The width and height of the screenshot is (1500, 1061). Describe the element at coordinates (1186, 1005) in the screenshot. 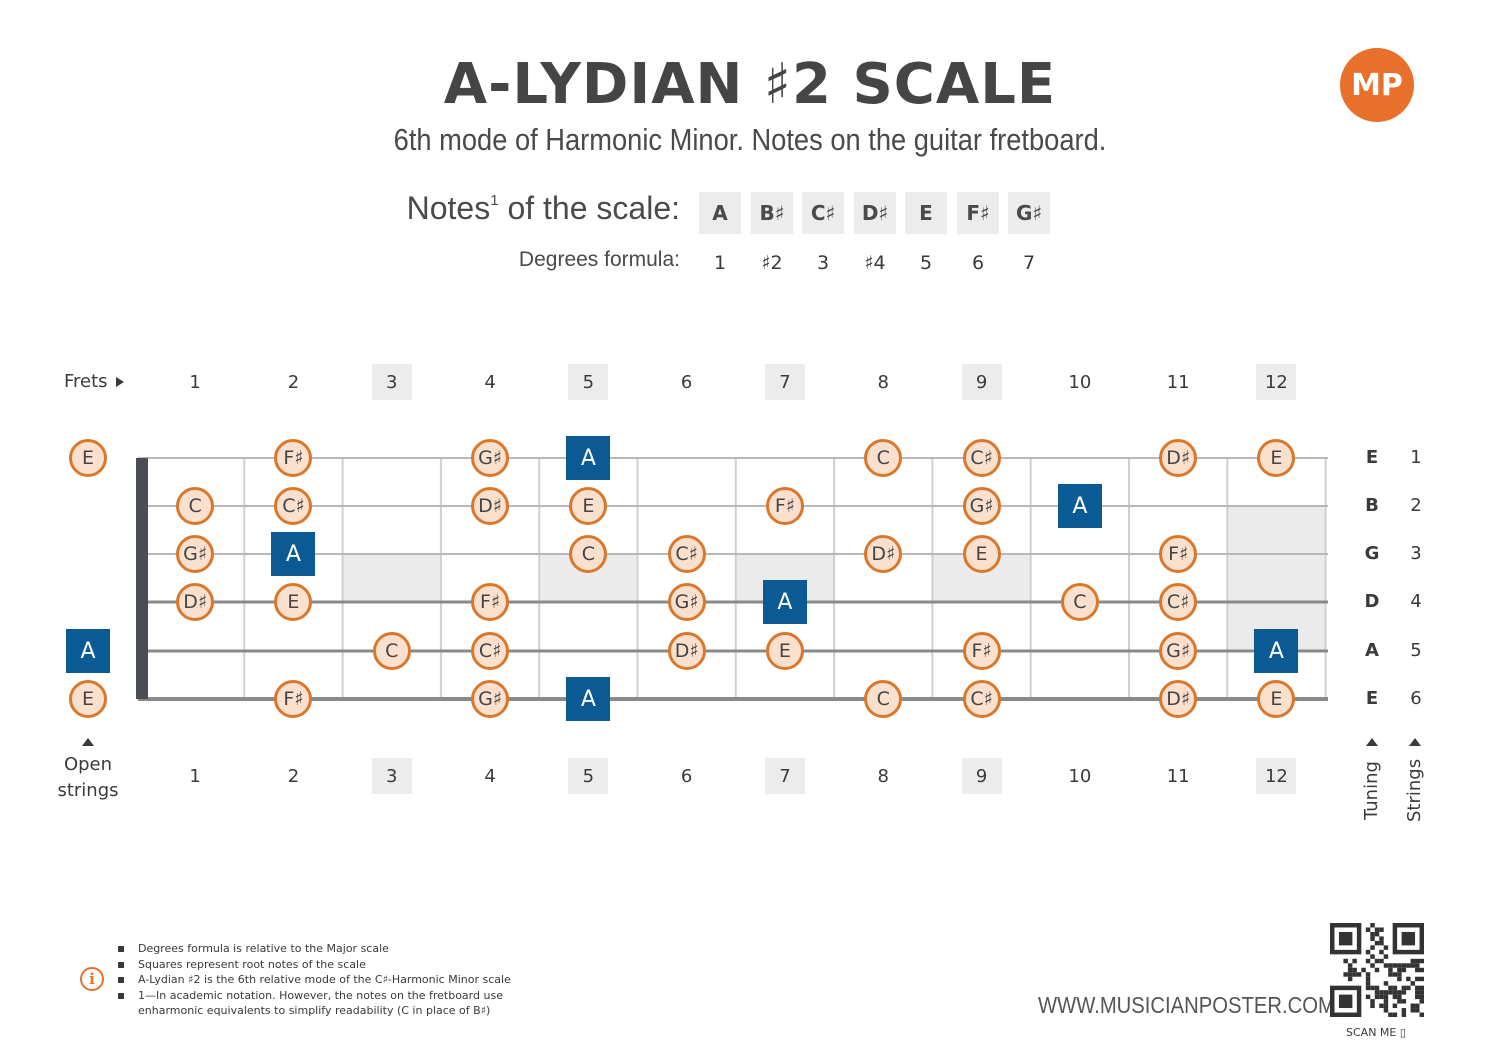

I see `website-link: WWW.MUSICIANPOSTER.COM` at that location.